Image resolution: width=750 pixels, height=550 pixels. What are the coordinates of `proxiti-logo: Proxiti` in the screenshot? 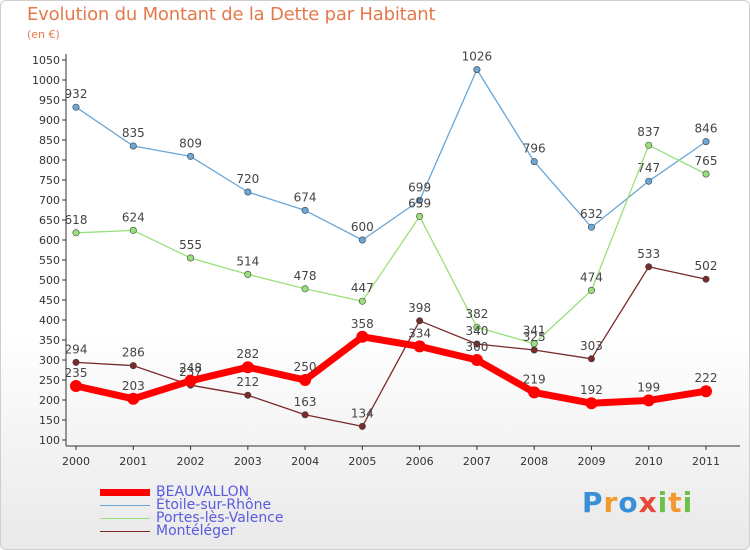 It's located at (637, 502).